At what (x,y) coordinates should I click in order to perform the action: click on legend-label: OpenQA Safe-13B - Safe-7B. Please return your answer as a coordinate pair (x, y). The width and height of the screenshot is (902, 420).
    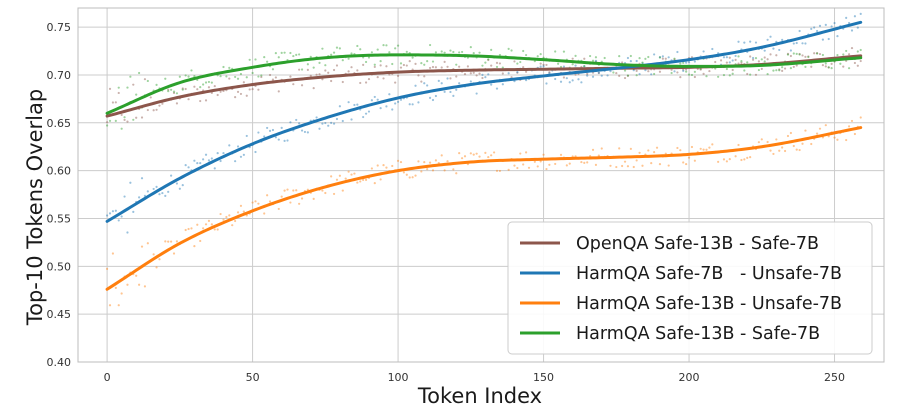
    Looking at the image, I should click on (697, 244).